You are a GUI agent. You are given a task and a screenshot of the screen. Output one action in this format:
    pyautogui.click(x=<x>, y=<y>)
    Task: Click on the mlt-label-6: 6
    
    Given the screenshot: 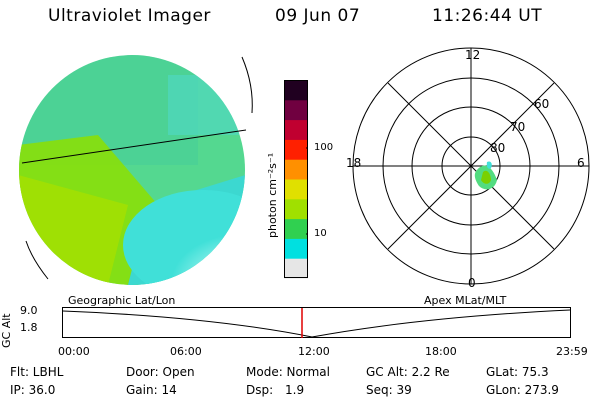 What is the action you would take?
    pyautogui.click(x=581, y=163)
    